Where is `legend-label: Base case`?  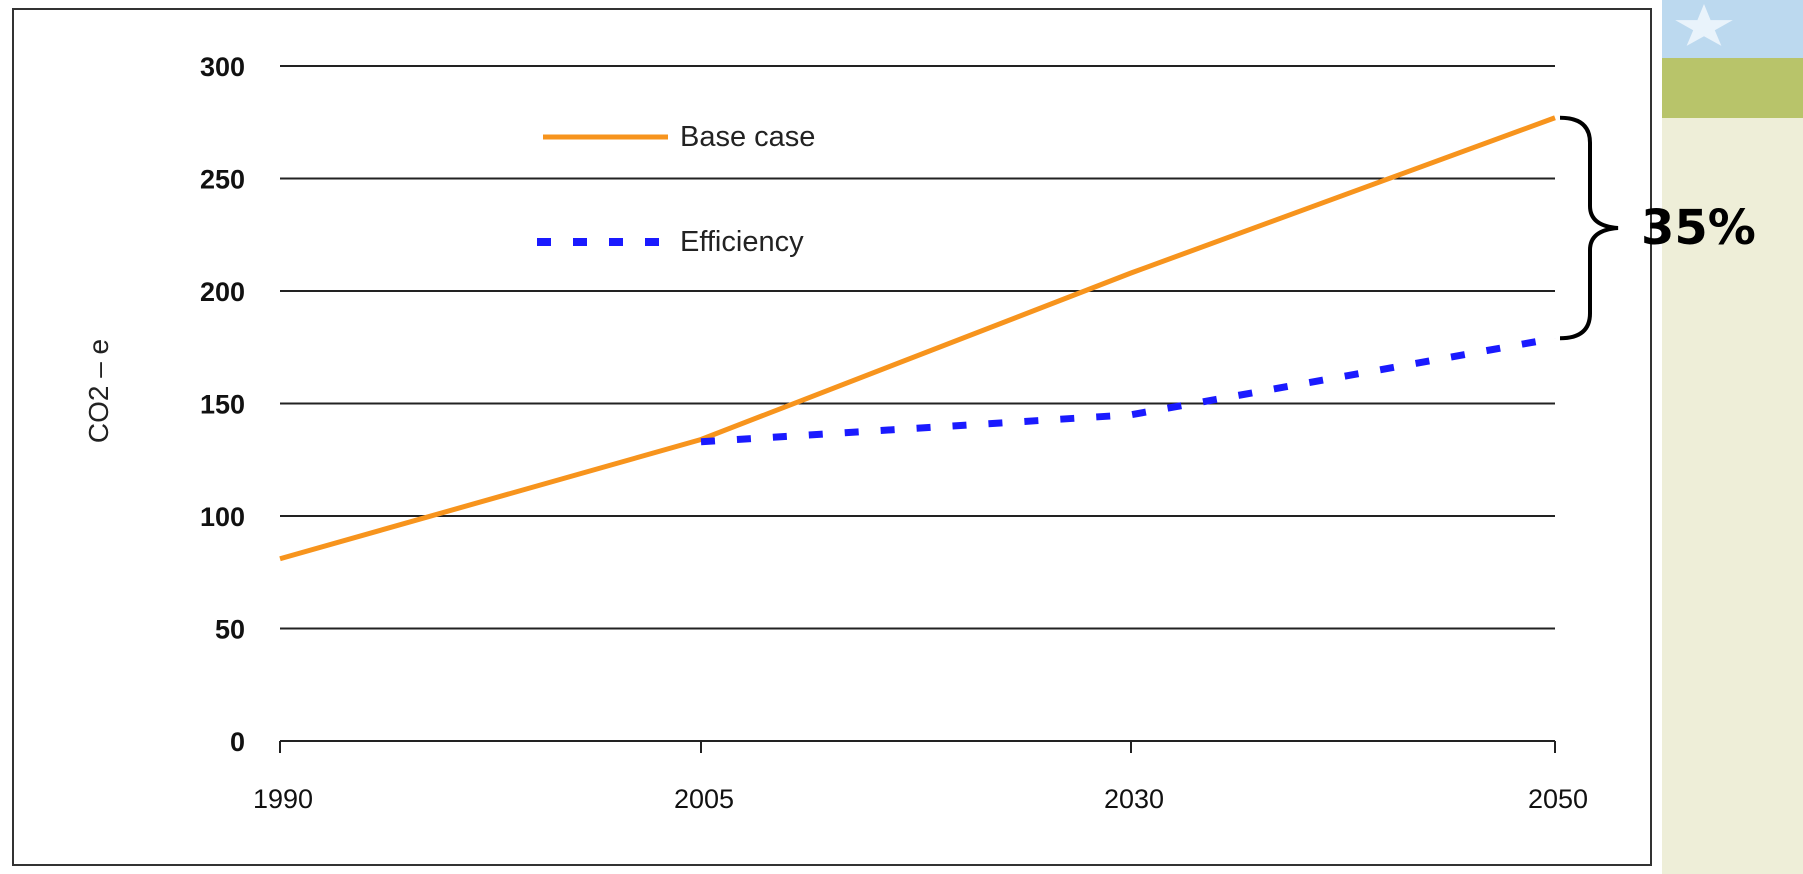
legend-label: Base case is located at coordinates (747, 137).